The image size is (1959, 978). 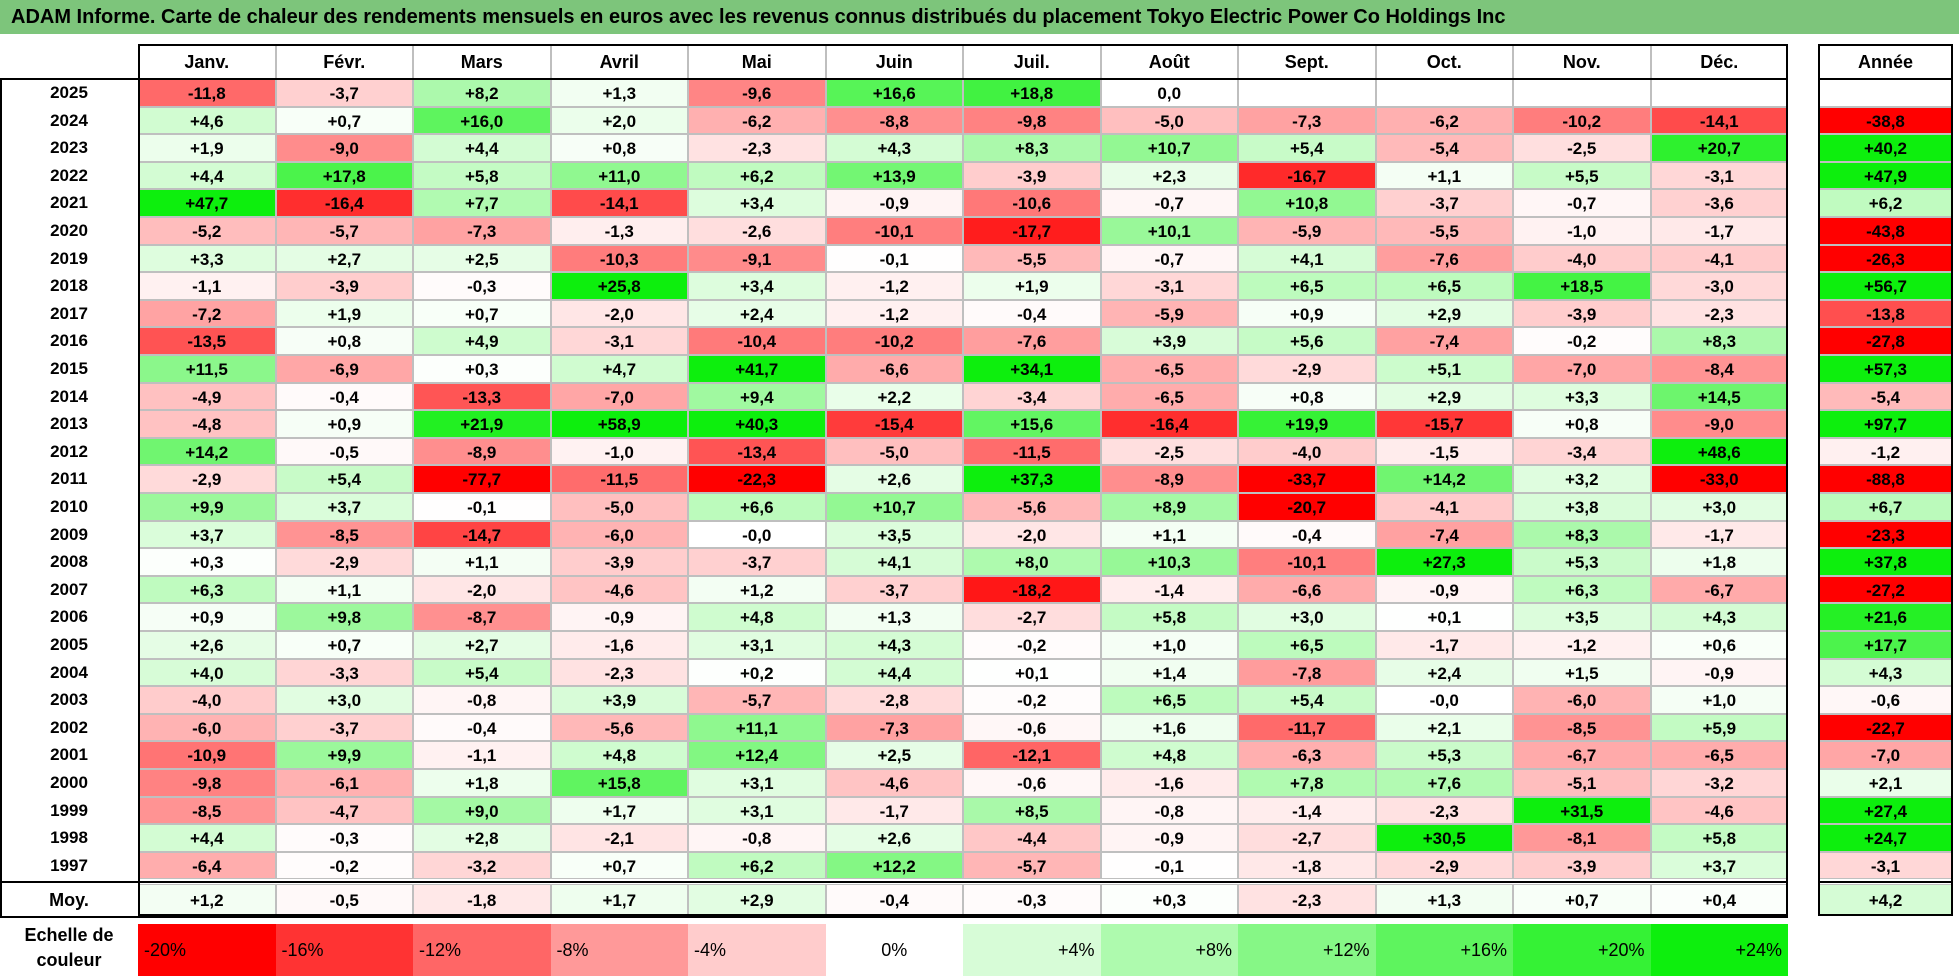 What do you see at coordinates (894, 900) in the screenshot?
I see `average-cell: -0,4` at bounding box center [894, 900].